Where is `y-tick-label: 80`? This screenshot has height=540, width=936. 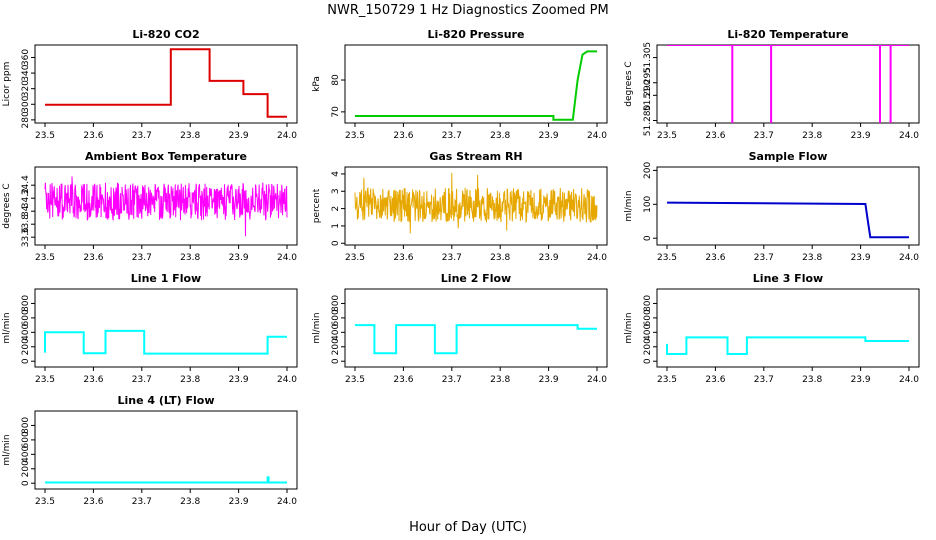
y-tick-label: 80 is located at coordinates (336, 80).